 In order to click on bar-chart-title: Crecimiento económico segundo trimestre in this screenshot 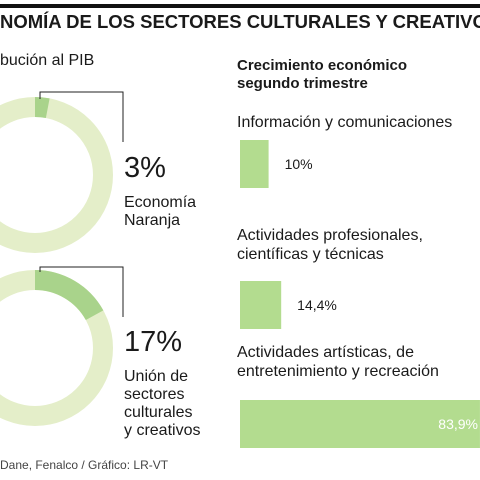, I will do `click(322, 74)`.